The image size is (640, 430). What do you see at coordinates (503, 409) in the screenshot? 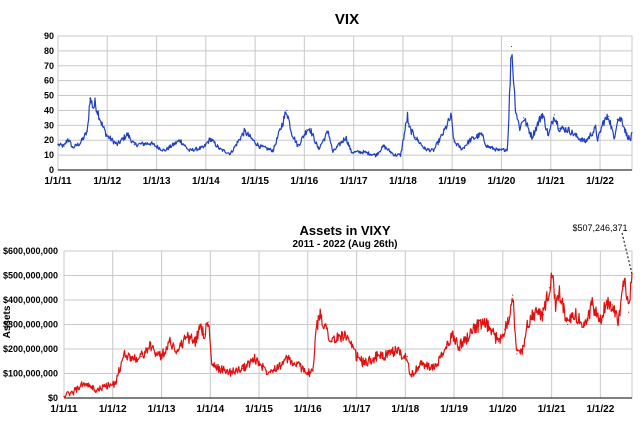
I see `vixy-x-tick-label: 1/1/20` at bounding box center [503, 409].